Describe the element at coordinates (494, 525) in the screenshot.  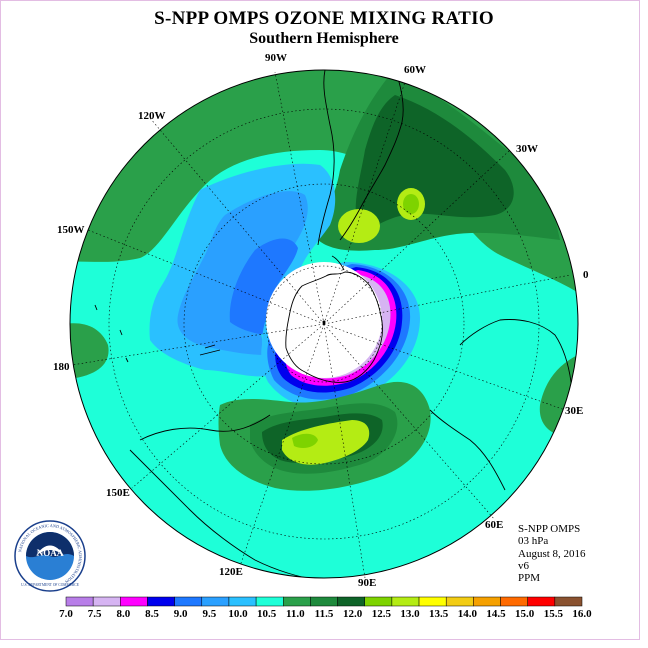
I see `lon-label-60e: 60E` at that location.